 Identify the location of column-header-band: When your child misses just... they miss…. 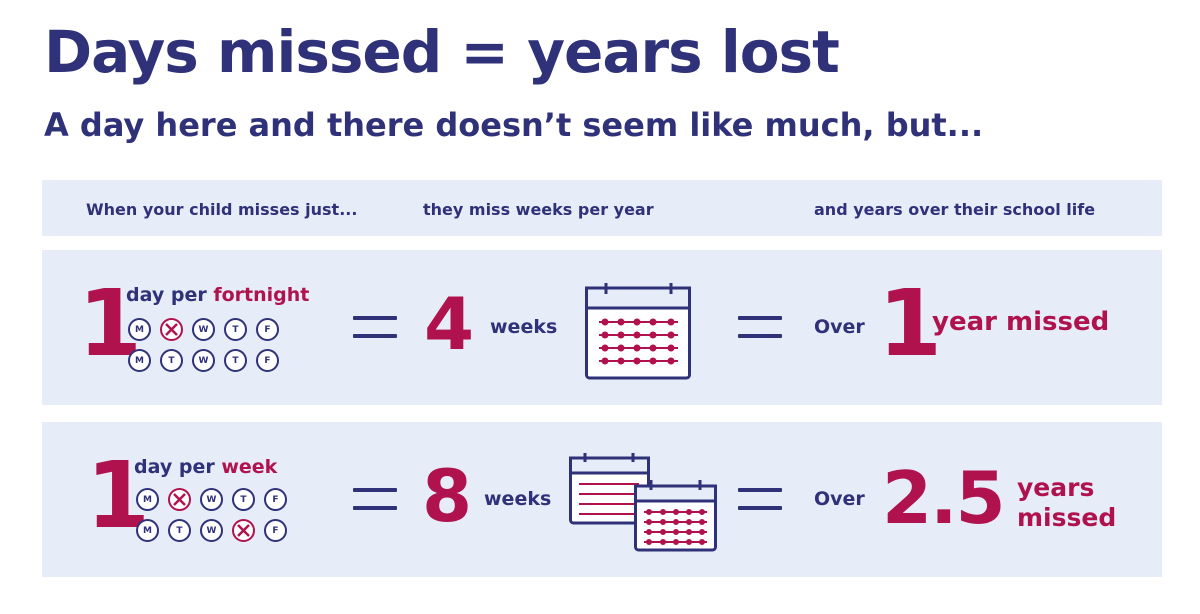
(602, 208).